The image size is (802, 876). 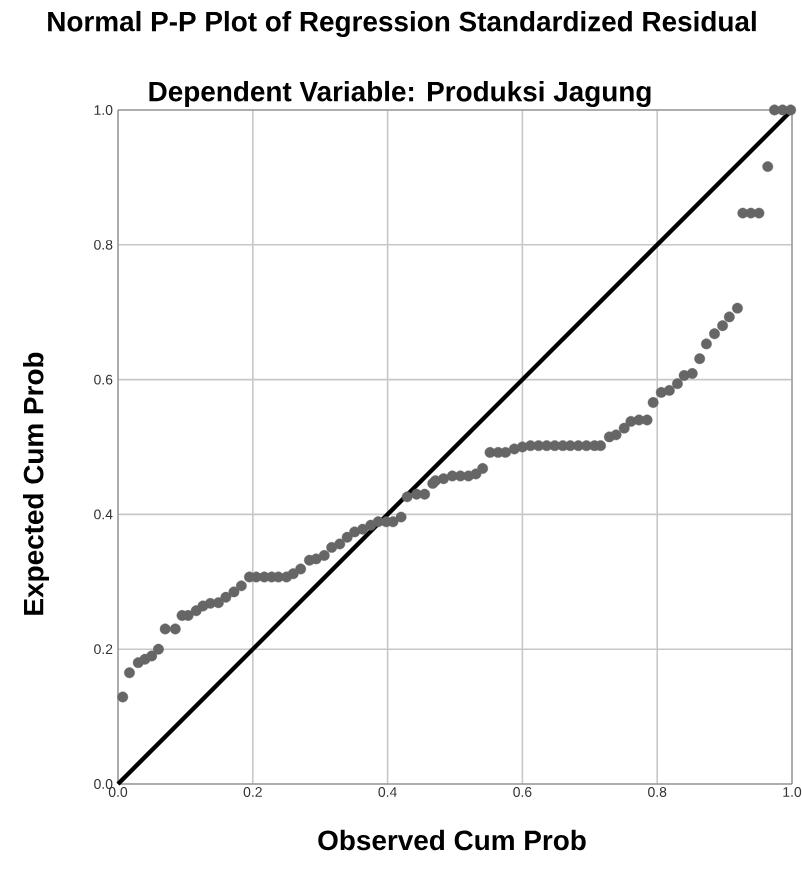 What do you see at coordinates (35, 483) in the screenshot?
I see `y-axis-title: Expected Cum Prob` at bounding box center [35, 483].